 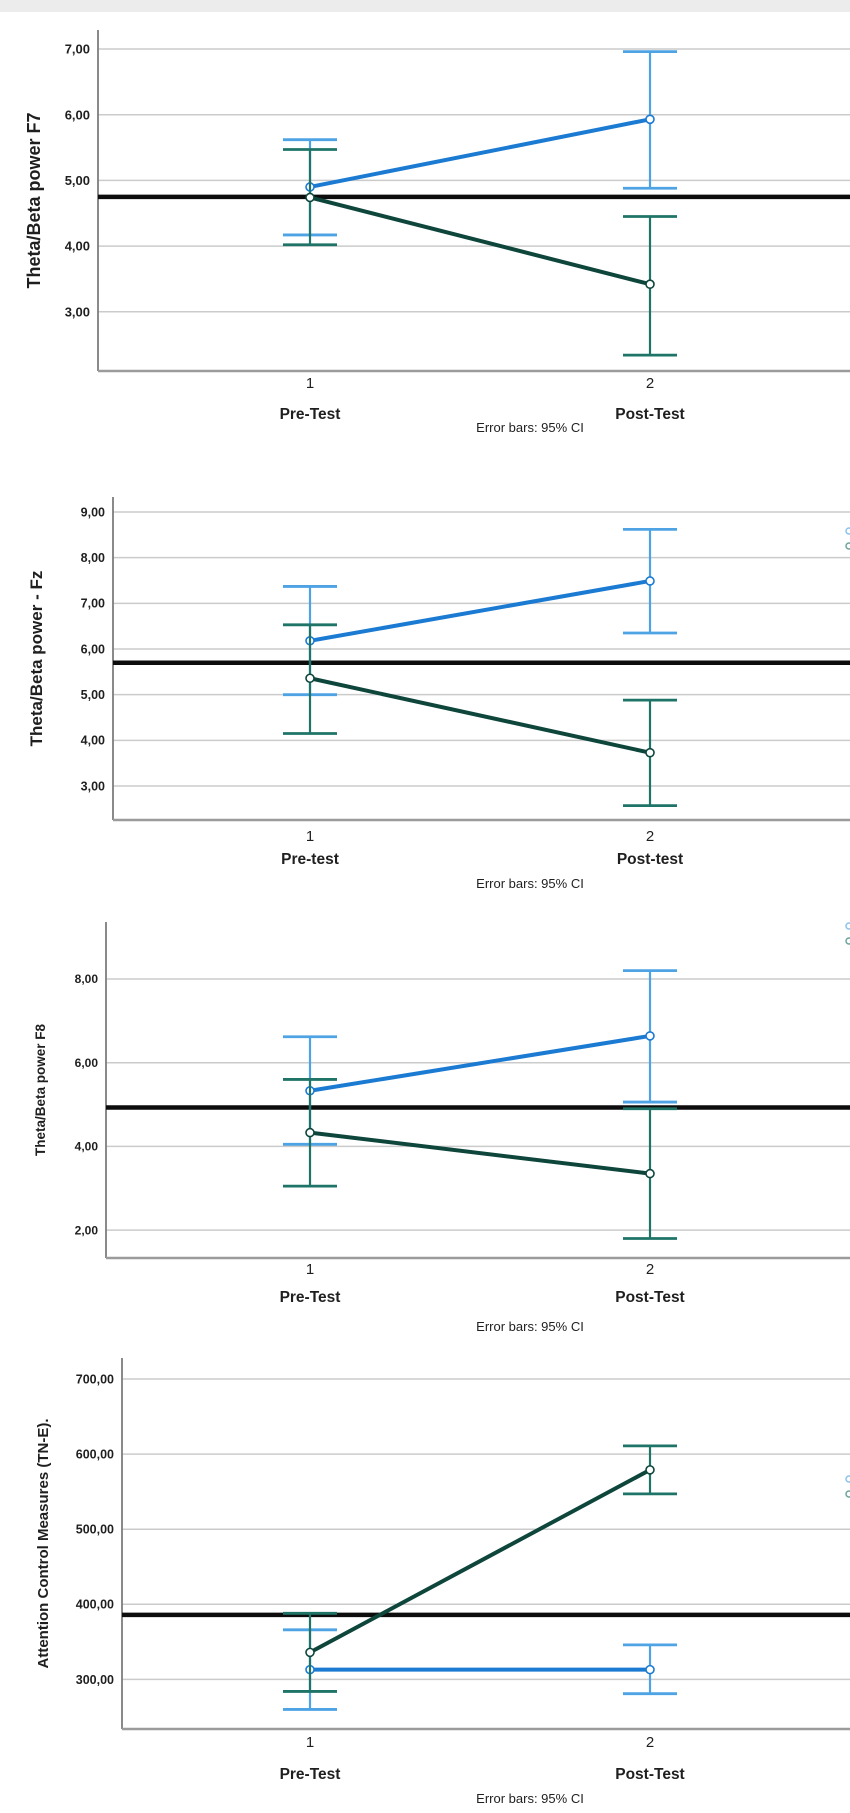 What do you see at coordinates (310, 859) in the screenshot?
I see `x-group-label: Pre-test` at bounding box center [310, 859].